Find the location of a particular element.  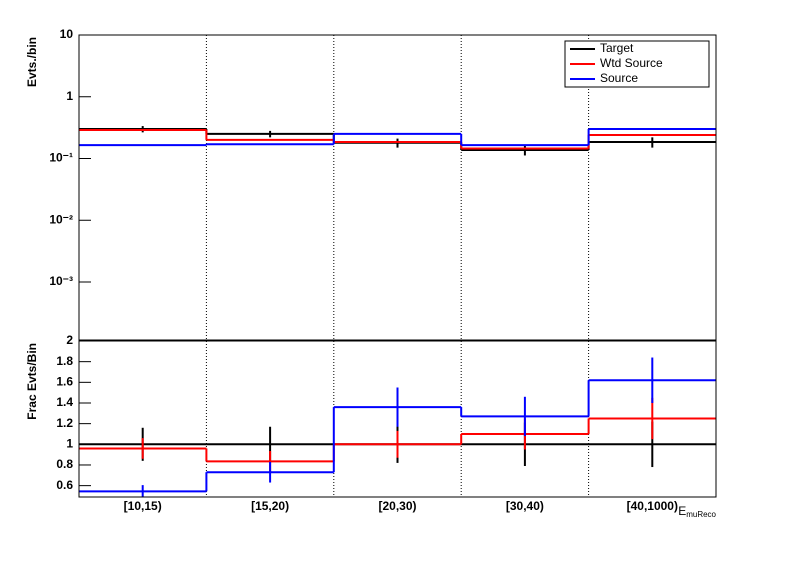

x-axis-title-sub: muReco is located at coordinates (701, 514).